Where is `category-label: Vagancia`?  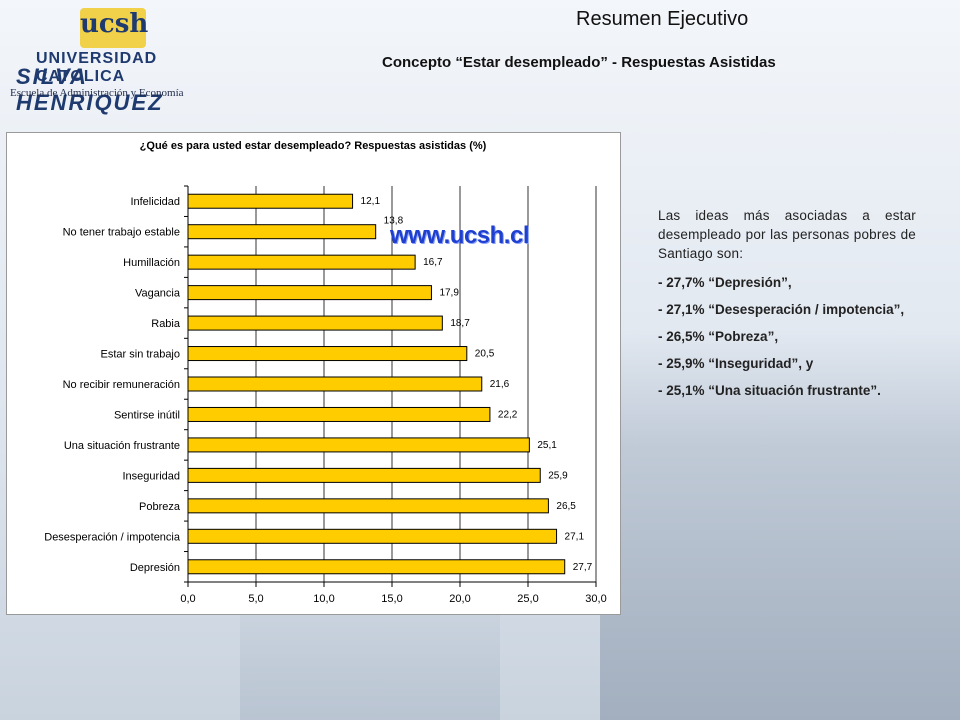
category-label: Vagancia is located at coordinates (158, 294).